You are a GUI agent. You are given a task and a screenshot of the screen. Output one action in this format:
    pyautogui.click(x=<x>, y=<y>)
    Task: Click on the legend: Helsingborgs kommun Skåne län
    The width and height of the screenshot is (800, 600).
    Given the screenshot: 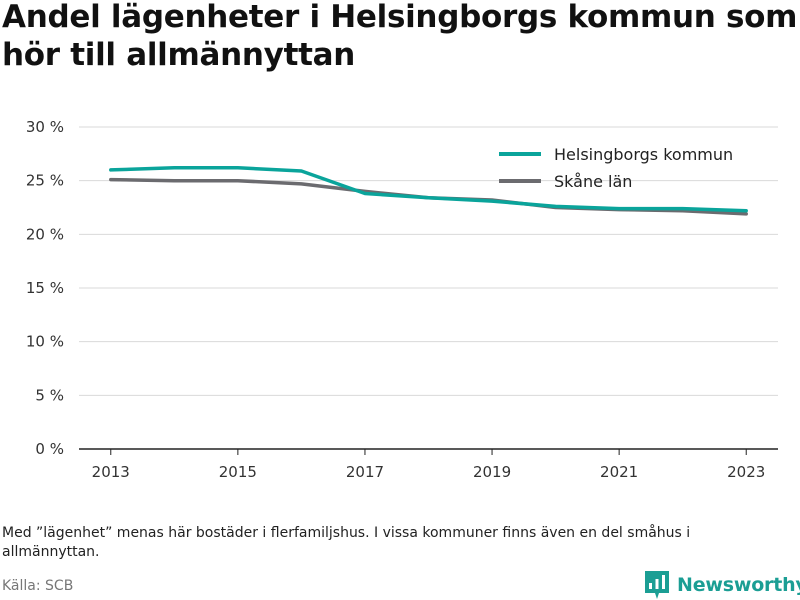 What is the action you would take?
    pyautogui.click(x=616, y=168)
    